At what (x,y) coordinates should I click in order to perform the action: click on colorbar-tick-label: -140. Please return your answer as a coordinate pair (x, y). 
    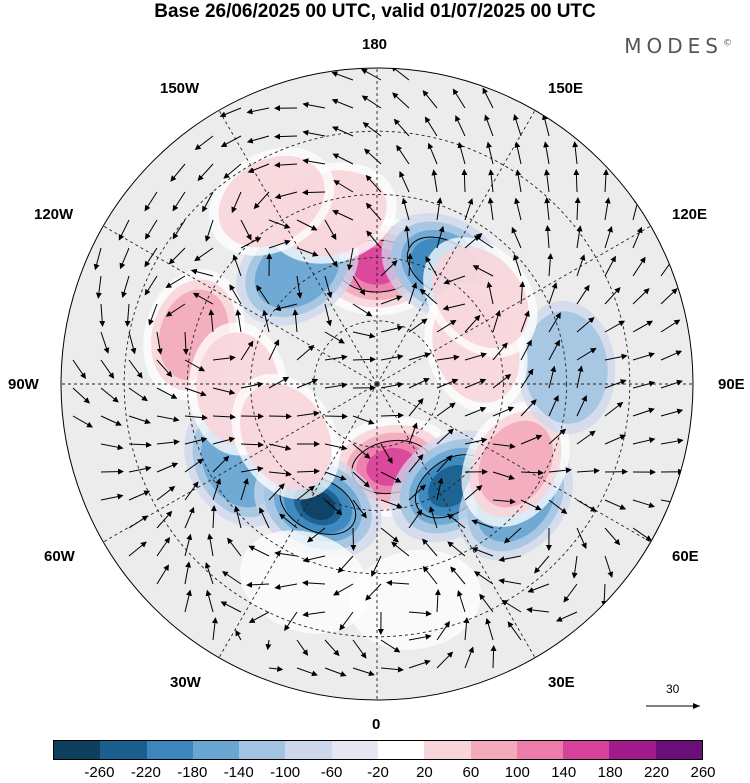
    Looking at the image, I should click on (238, 772).